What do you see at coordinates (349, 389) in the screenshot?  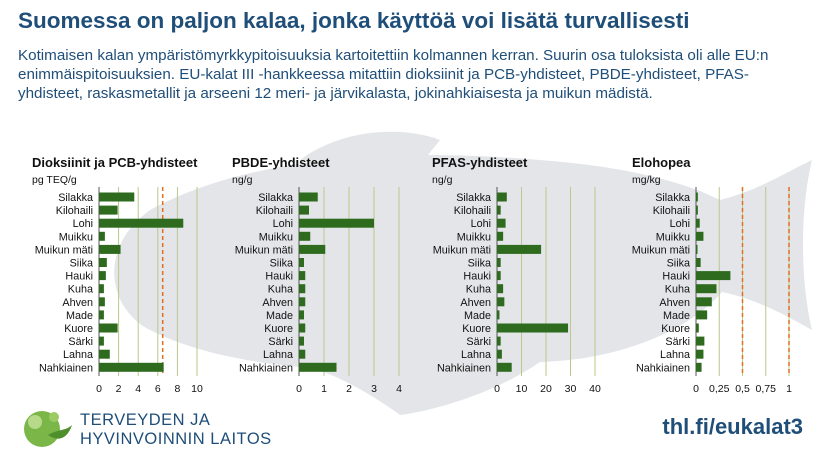 I see `x-tick-label: 2` at bounding box center [349, 389].